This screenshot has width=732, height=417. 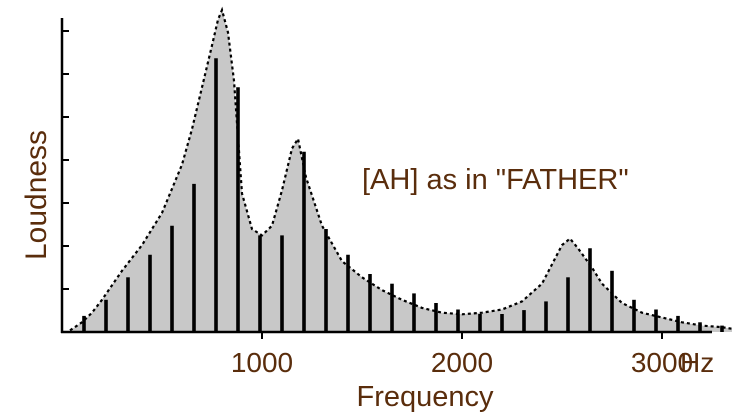 I want to click on x-tick-label: 1000, so click(x=262, y=362).